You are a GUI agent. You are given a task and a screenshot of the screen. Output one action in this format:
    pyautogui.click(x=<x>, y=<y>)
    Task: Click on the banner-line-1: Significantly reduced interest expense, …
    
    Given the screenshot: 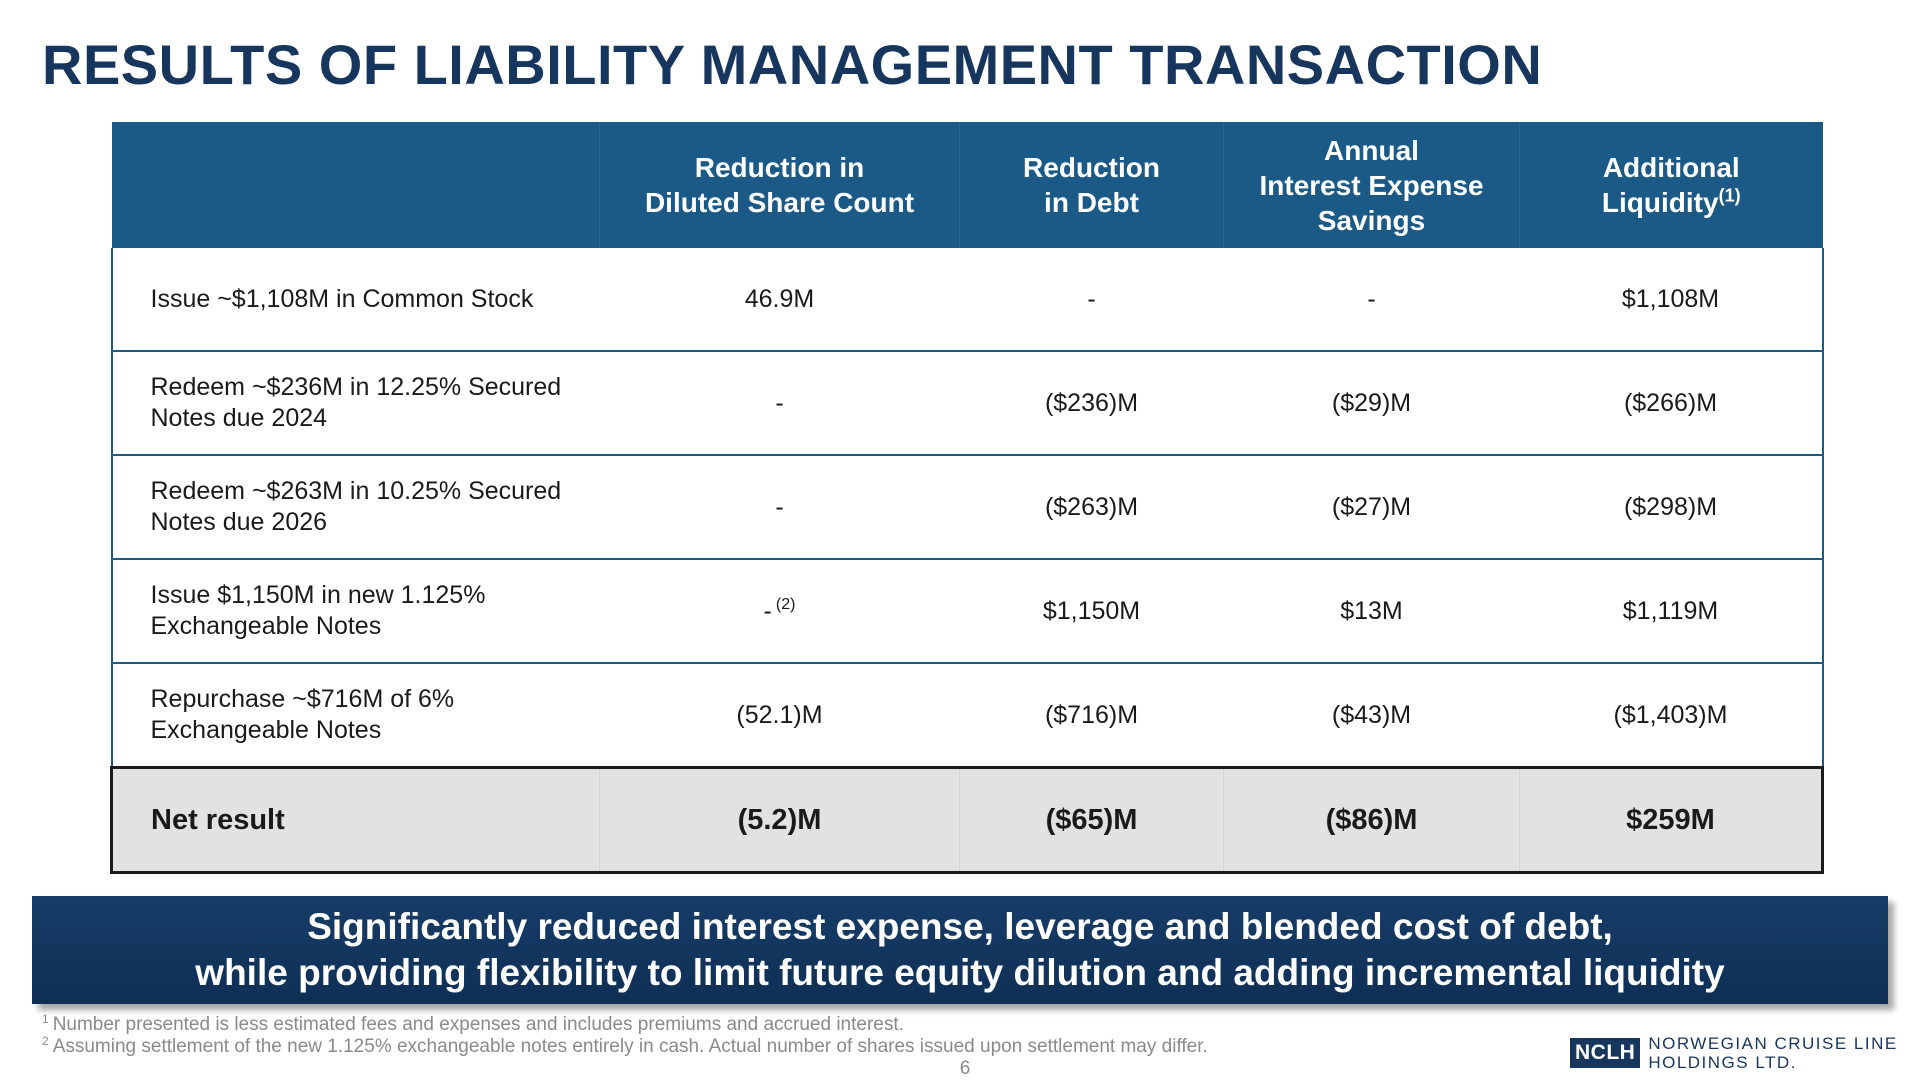 What is the action you would take?
    pyautogui.click(x=960, y=926)
    